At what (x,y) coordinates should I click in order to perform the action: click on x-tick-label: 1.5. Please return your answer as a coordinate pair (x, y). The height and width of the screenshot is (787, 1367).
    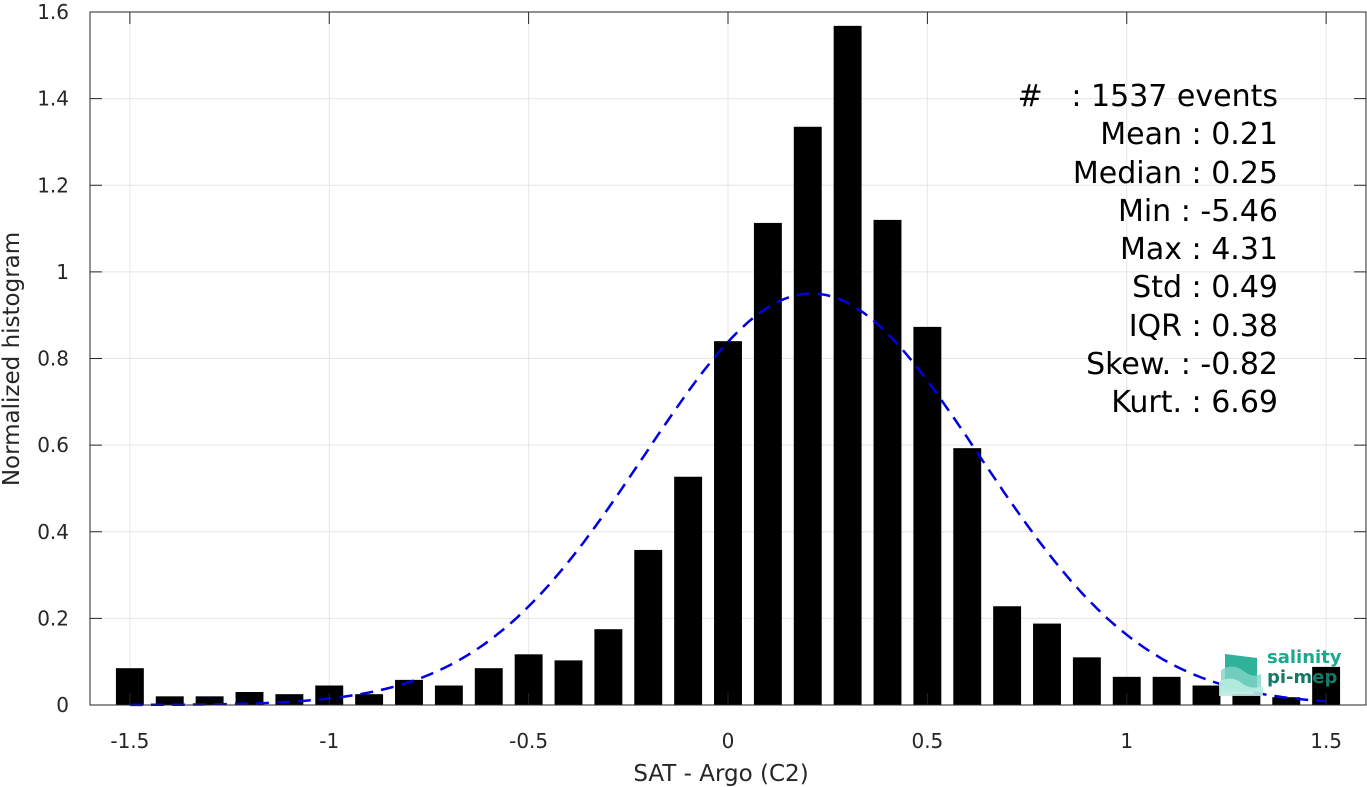
    Looking at the image, I should click on (1326, 741).